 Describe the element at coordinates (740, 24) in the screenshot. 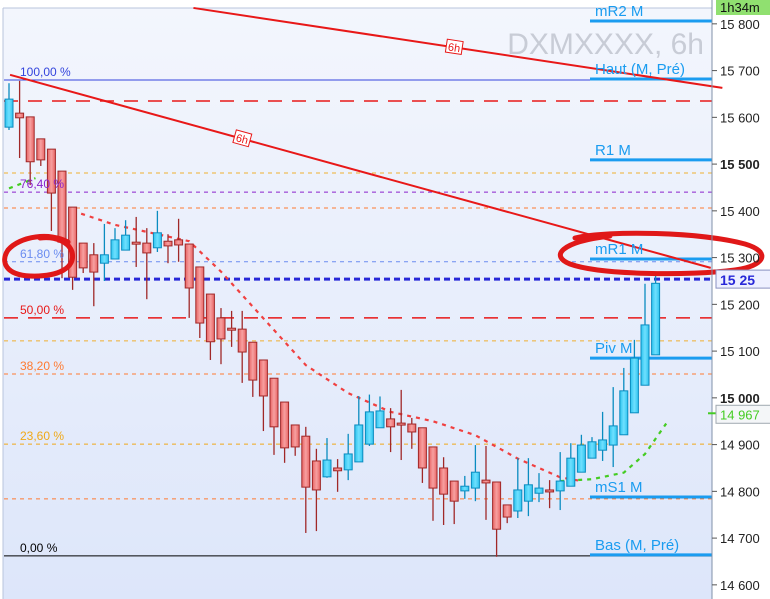

I see `y-axis-tick-label: 15 800` at that location.